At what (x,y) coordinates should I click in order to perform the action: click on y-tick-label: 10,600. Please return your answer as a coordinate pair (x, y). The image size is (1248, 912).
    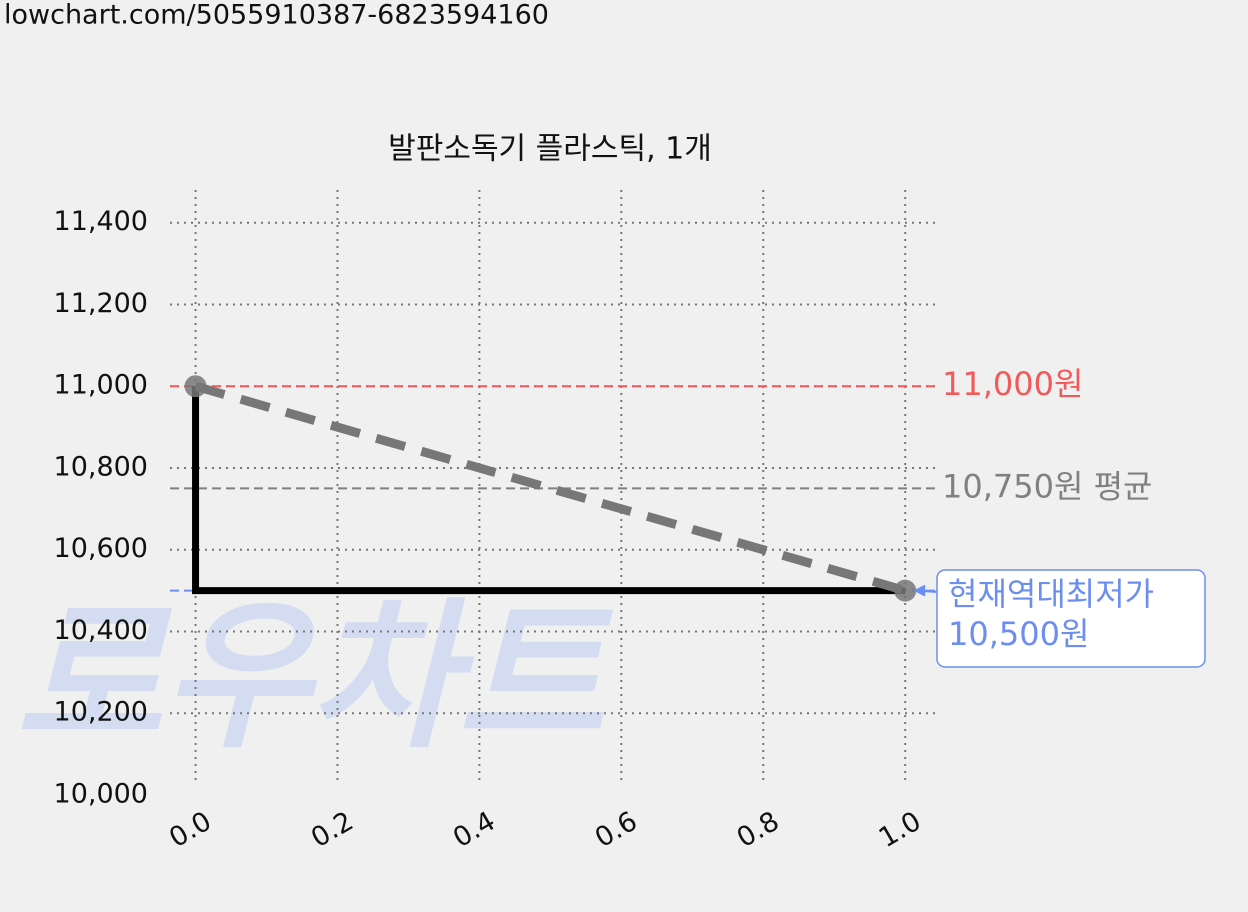
    Looking at the image, I should click on (101, 548).